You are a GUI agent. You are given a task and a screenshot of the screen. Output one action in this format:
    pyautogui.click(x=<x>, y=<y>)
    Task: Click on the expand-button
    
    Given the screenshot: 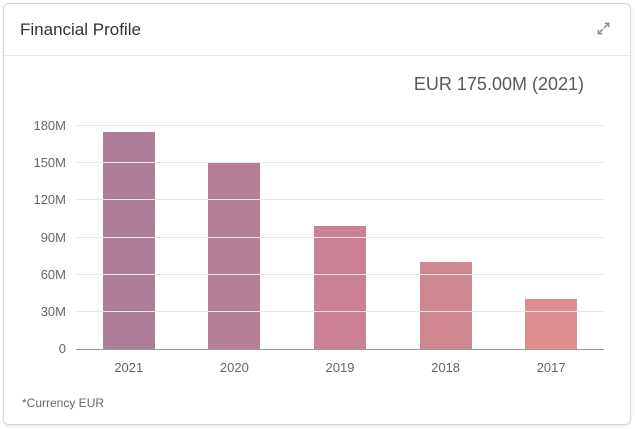 What is the action you would take?
    pyautogui.click(x=603, y=30)
    